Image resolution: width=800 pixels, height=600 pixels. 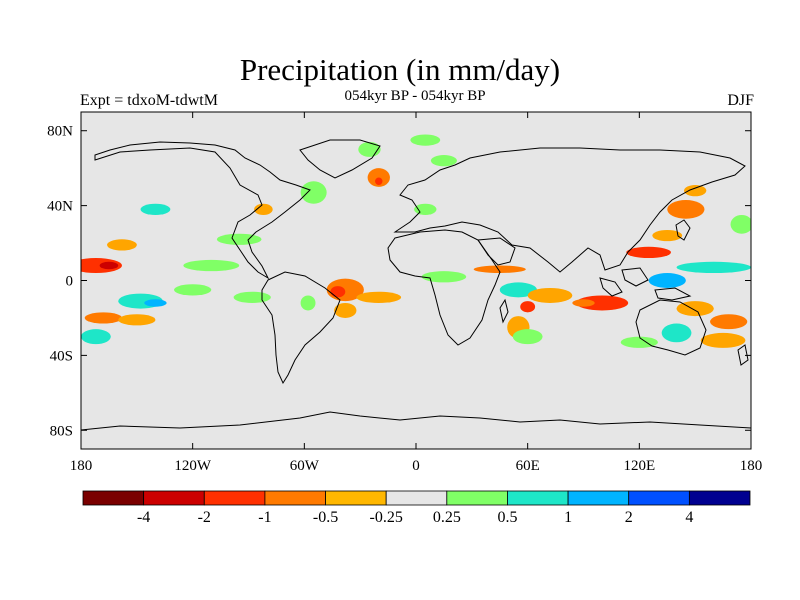 What do you see at coordinates (60, 207) in the screenshot?
I see `lat-tick-label: 40N` at bounding box center [60, 207].